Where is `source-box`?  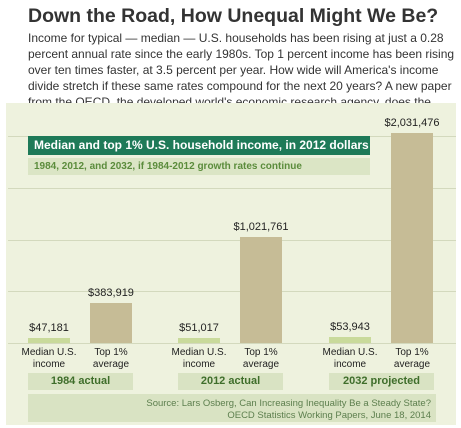 source-box is located at coordinates (232, 408).